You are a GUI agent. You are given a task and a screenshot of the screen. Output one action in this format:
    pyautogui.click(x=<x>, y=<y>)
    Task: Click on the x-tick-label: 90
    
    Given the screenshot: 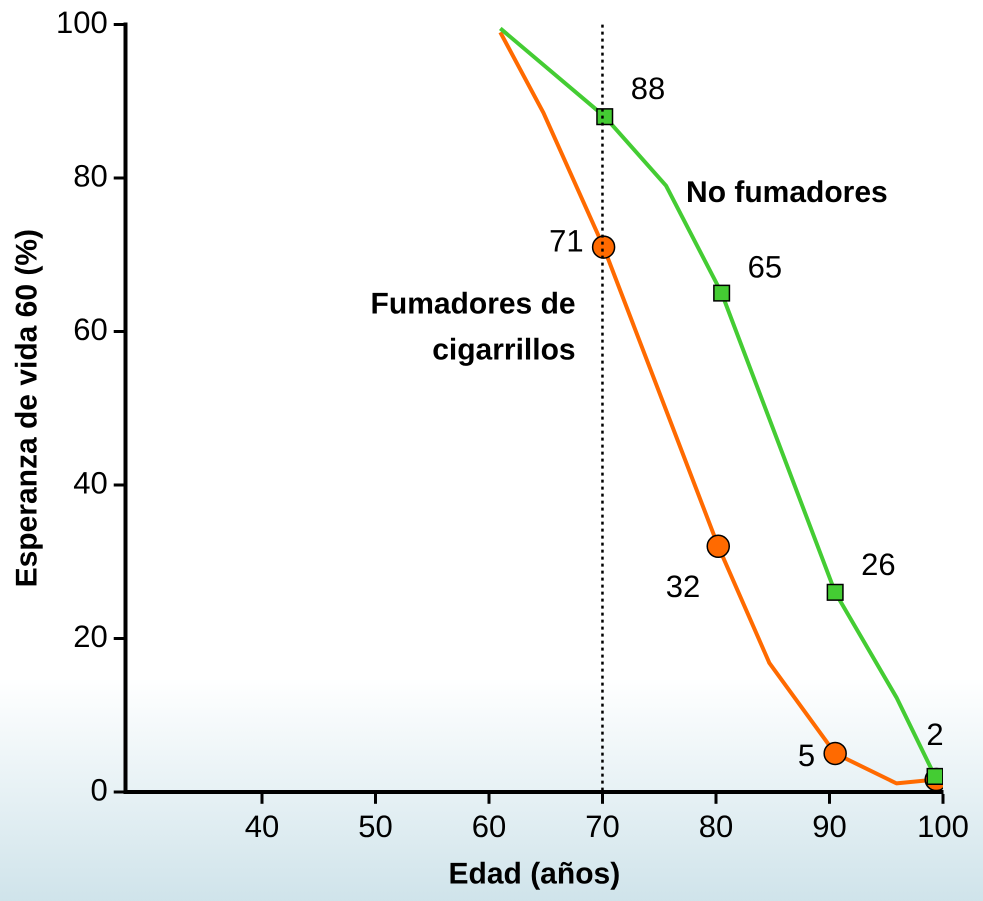 What is the action you would take?
    pyautogui.click(x=829, y=826)
    